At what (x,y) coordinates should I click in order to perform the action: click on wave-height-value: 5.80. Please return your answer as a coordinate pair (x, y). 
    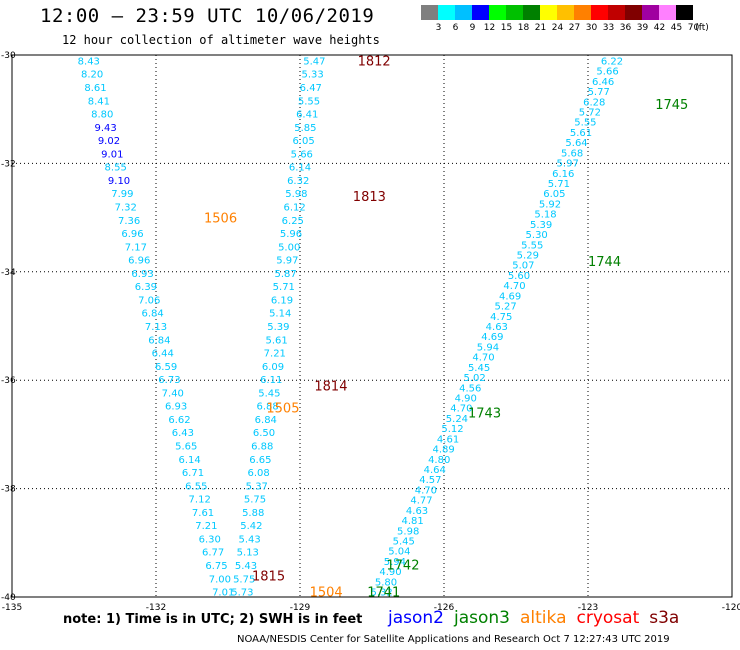
    Looking at the image, I should click on (386, 582).